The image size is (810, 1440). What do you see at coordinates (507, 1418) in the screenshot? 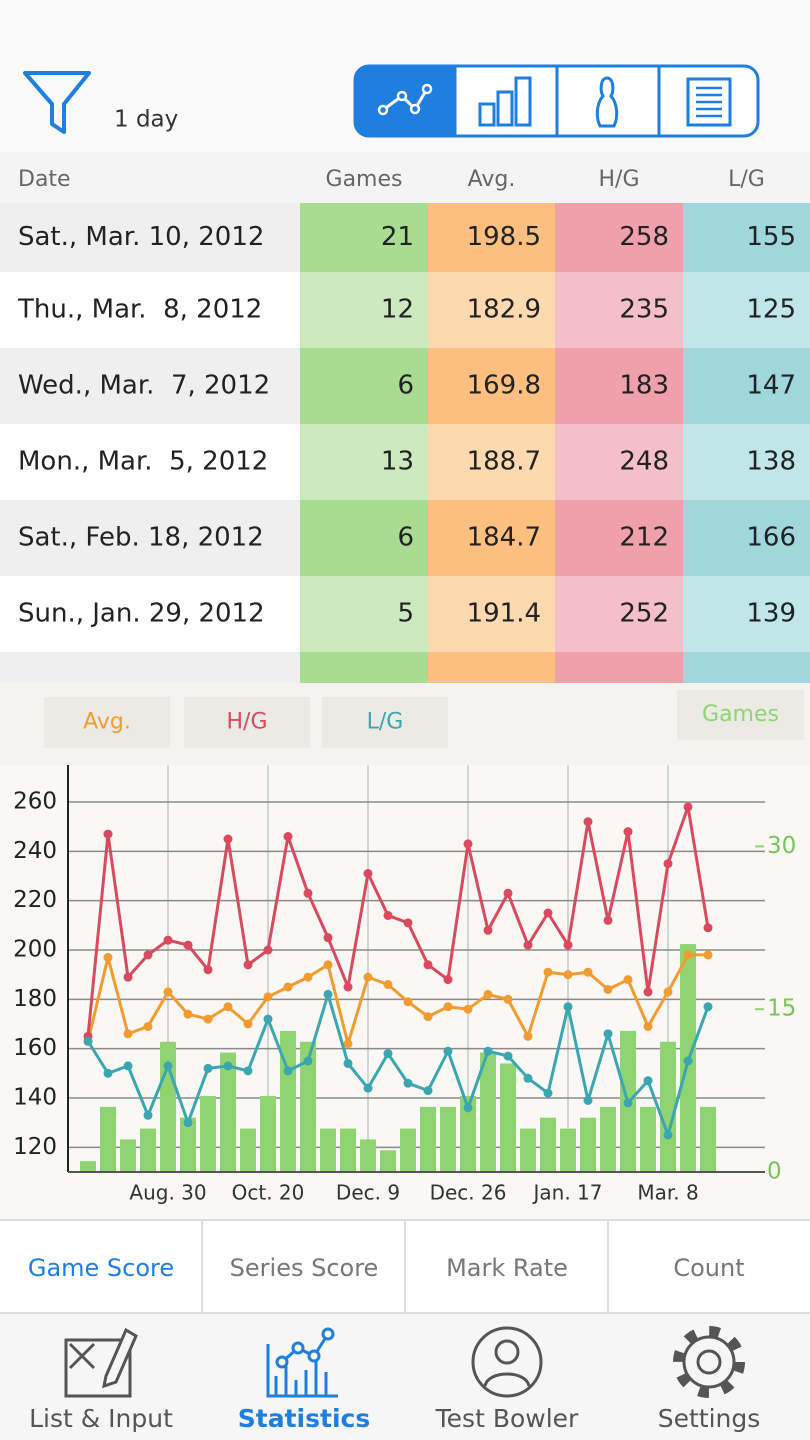
I see `nav-label: Test Bowler` at bounding box center [507, 1418].